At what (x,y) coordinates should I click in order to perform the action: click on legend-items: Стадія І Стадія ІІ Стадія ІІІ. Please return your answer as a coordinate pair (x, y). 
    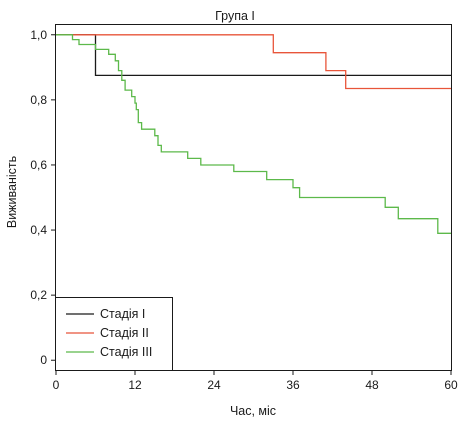
    Looking at the image, I should click on (109, 333).